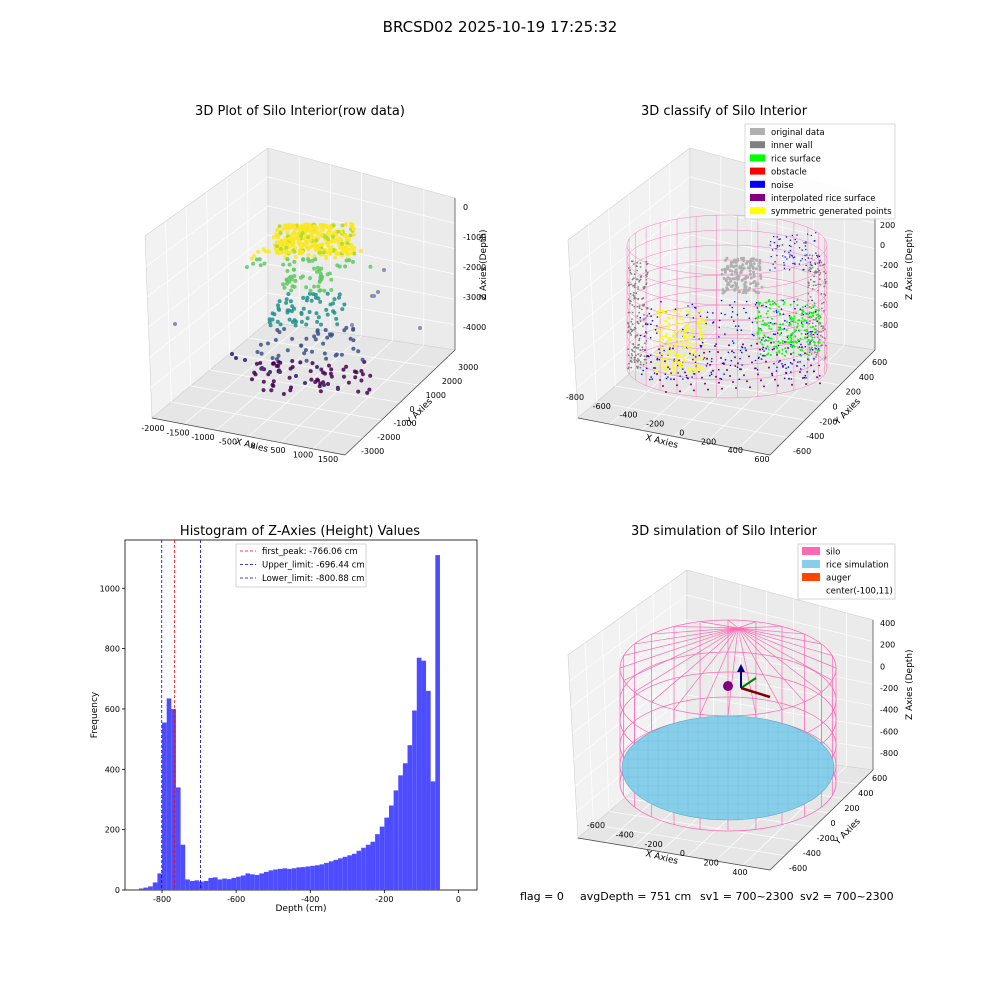  I want to click on histogram-y-tick-1: 200, so click(112, 830).